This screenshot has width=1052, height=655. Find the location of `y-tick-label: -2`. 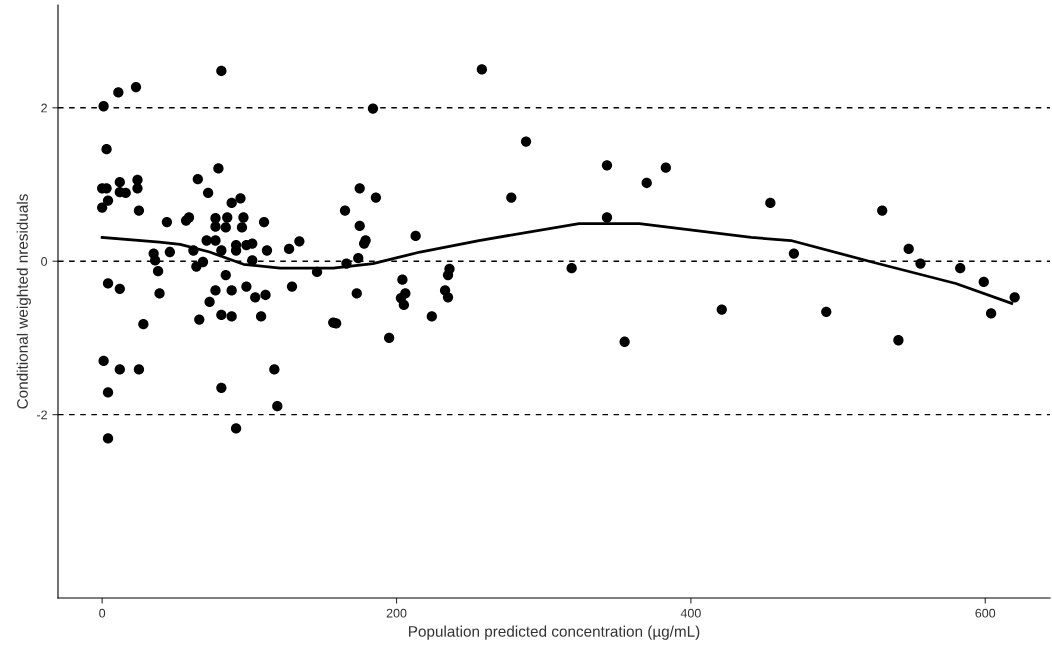

y-tick-label: -2 is located at coordinates (42, 415).